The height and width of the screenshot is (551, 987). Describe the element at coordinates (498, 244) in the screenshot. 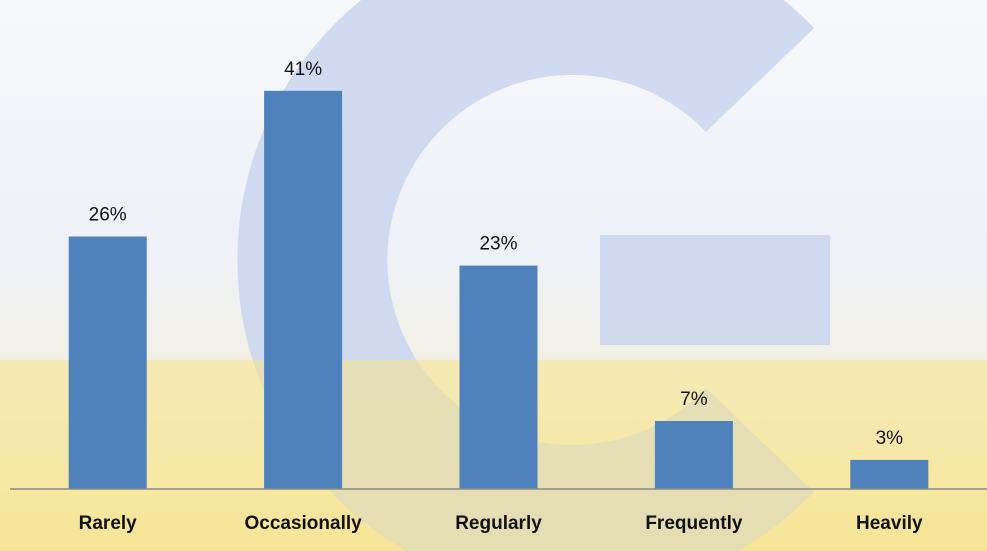

I see `value-label-regularly: 23%` at that location.